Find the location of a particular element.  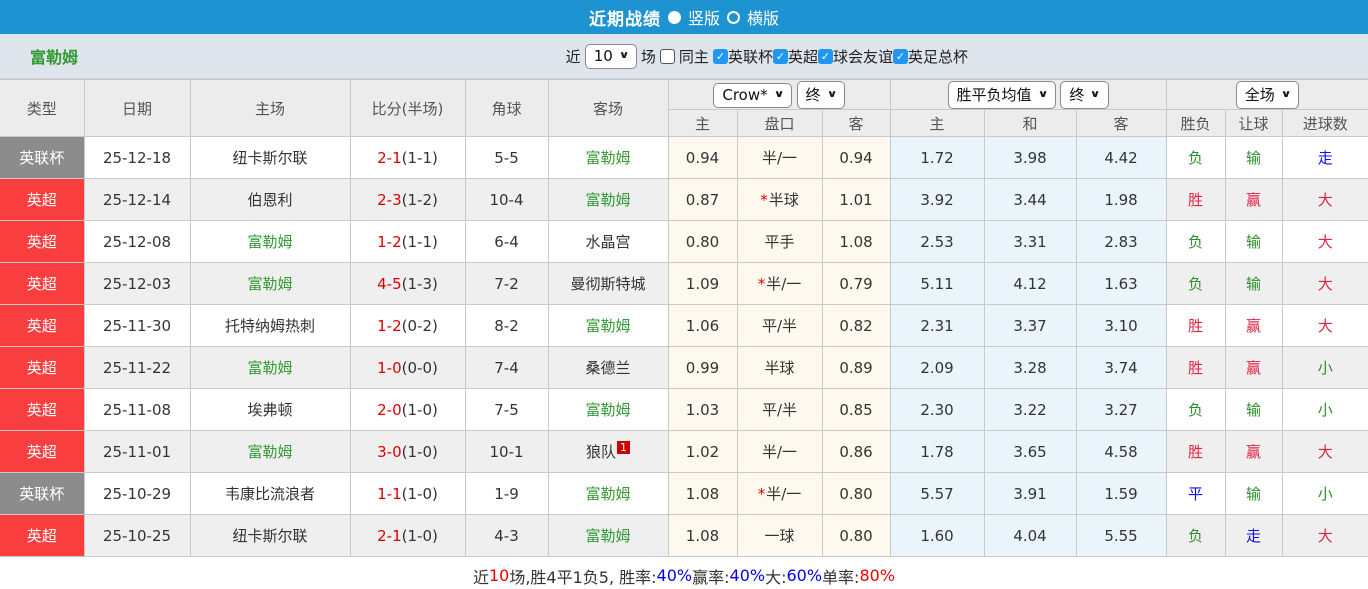

odds-company-select: Crow* ∨ is located at coordinates (752, 95).